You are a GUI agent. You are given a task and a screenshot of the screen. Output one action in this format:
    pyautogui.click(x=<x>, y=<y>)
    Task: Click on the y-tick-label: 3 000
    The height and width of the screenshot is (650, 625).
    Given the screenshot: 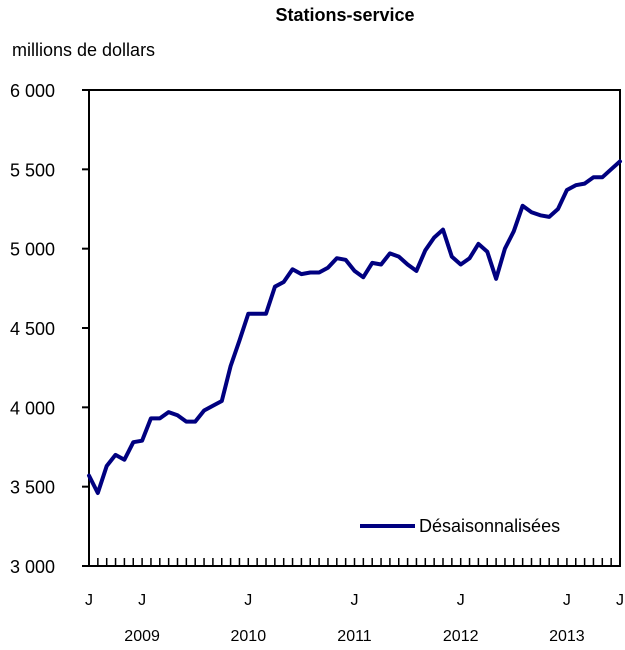 What is the action you would take?
    pyautogui.click(x=32, y=567)
    